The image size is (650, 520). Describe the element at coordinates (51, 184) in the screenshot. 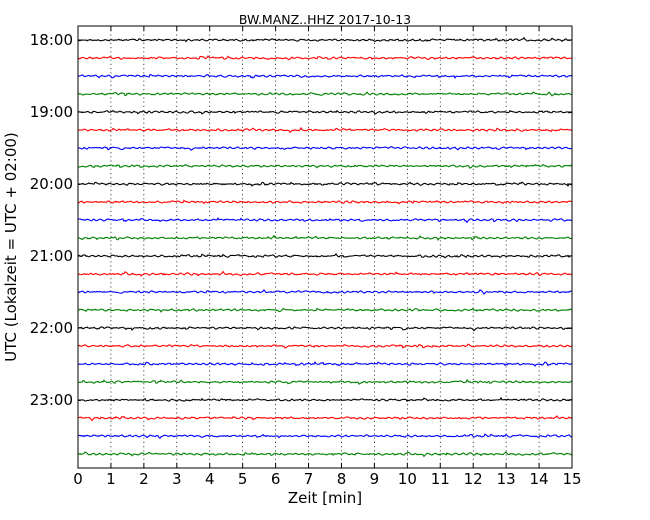

I see `y-tick-label: 20:00` at that location.